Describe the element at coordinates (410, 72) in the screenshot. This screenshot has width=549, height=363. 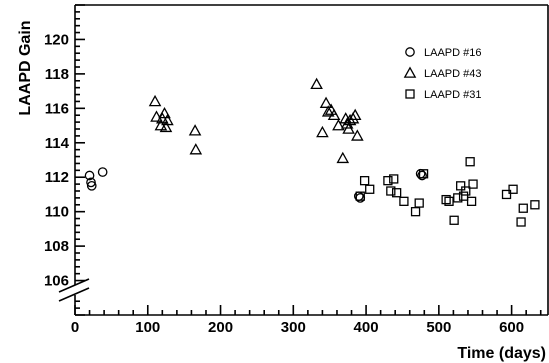
I see `legend-marker-triangle` at that location.